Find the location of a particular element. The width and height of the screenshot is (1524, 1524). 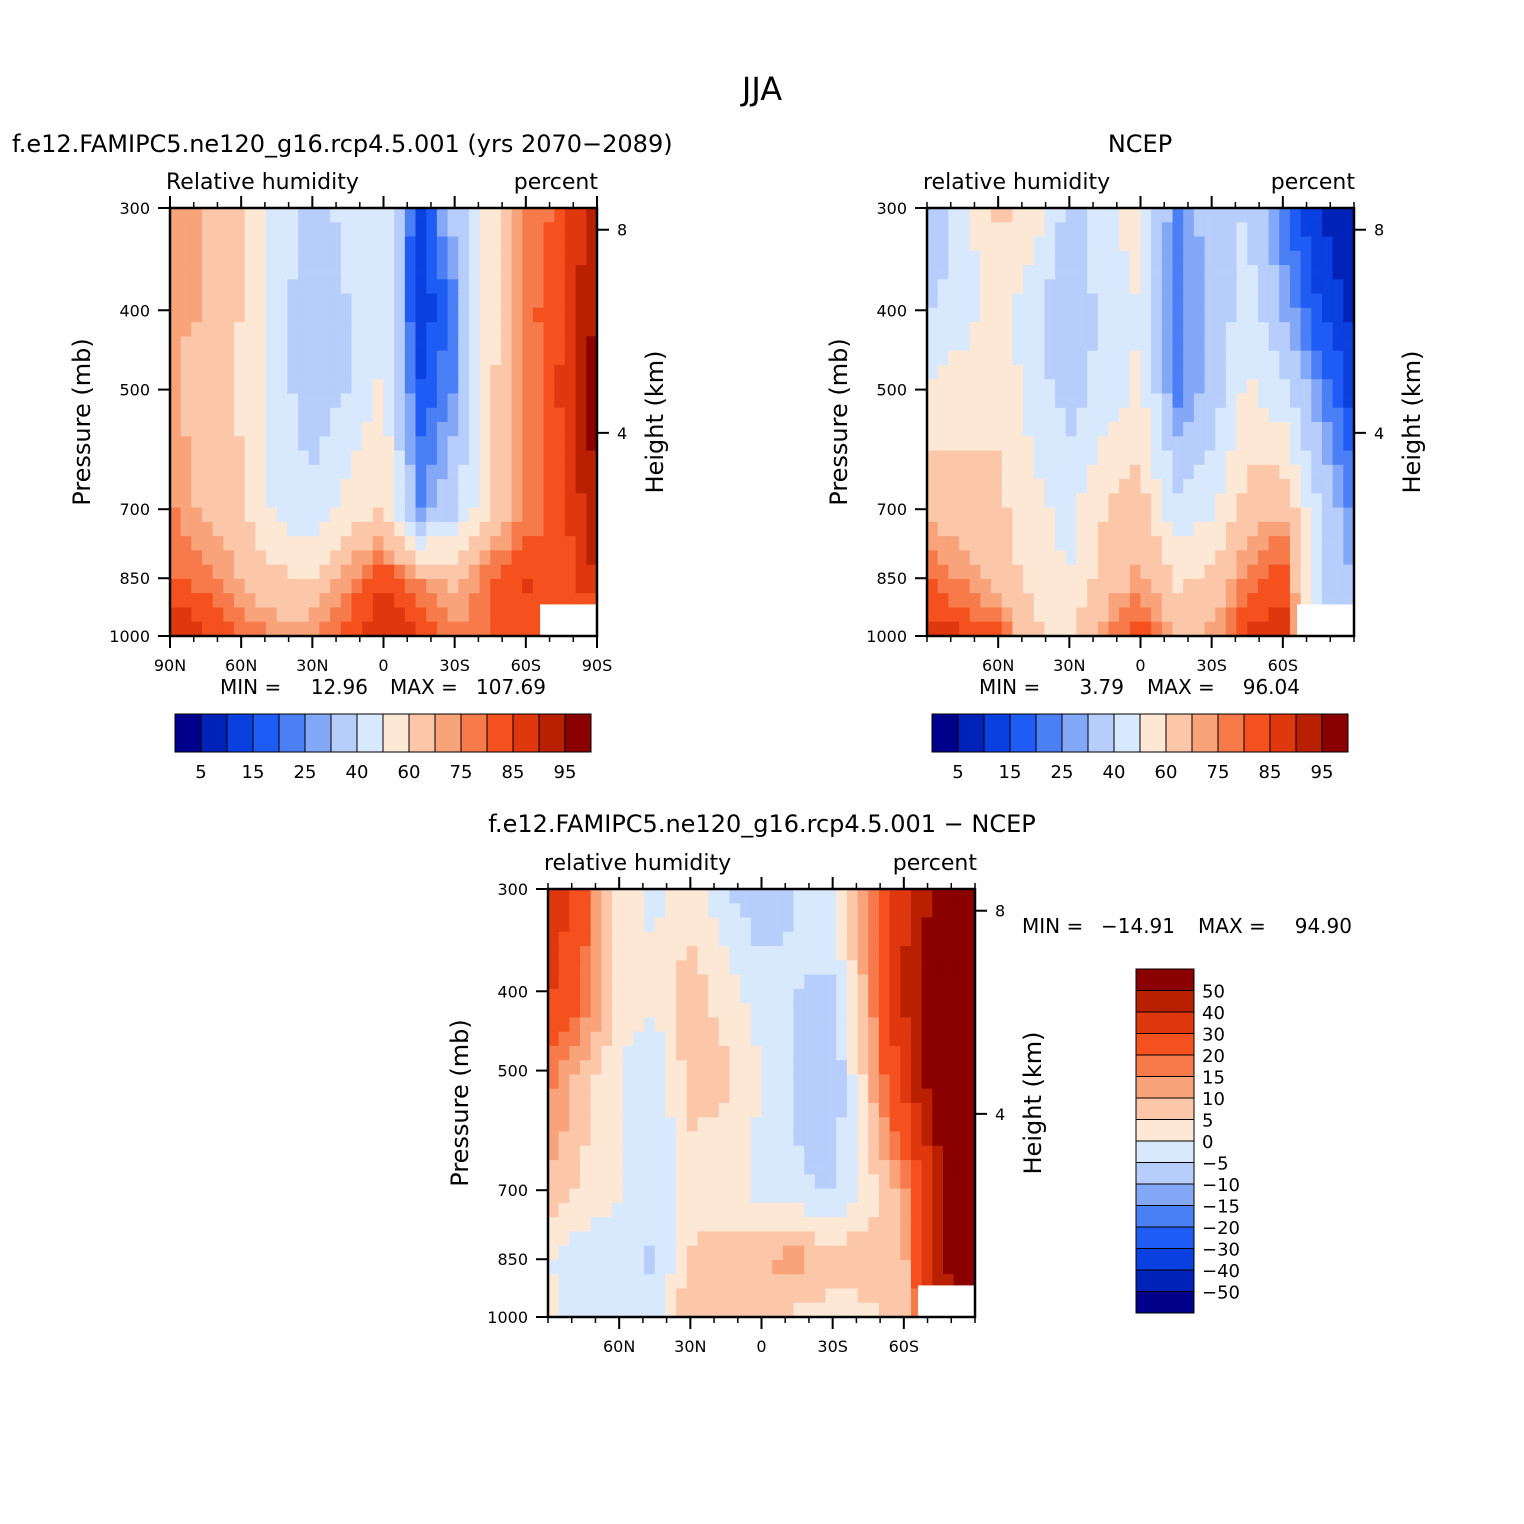

colorbar-label: 60 is located at coordinates (409, 772).